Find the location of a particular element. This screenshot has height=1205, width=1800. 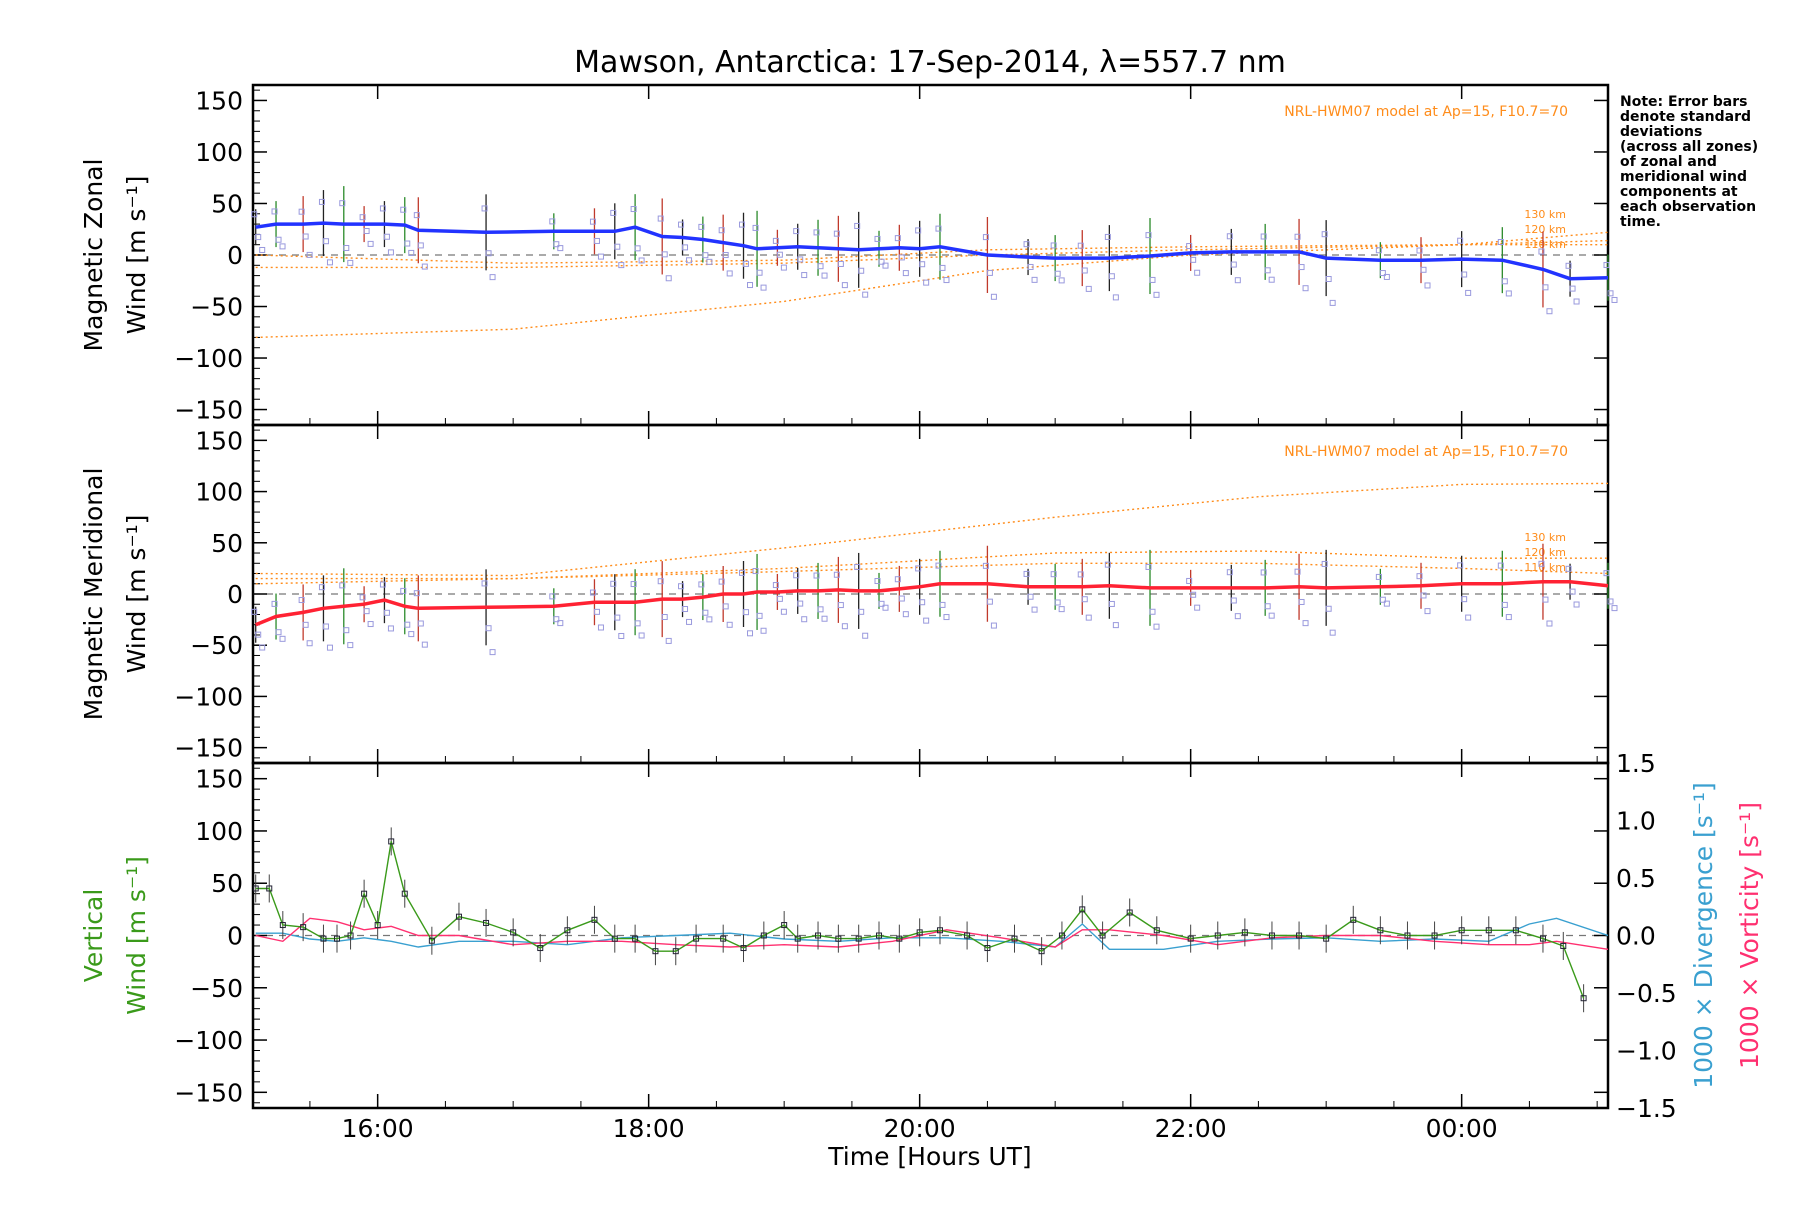

note-line: time. is located at coordinates (1640, 222).